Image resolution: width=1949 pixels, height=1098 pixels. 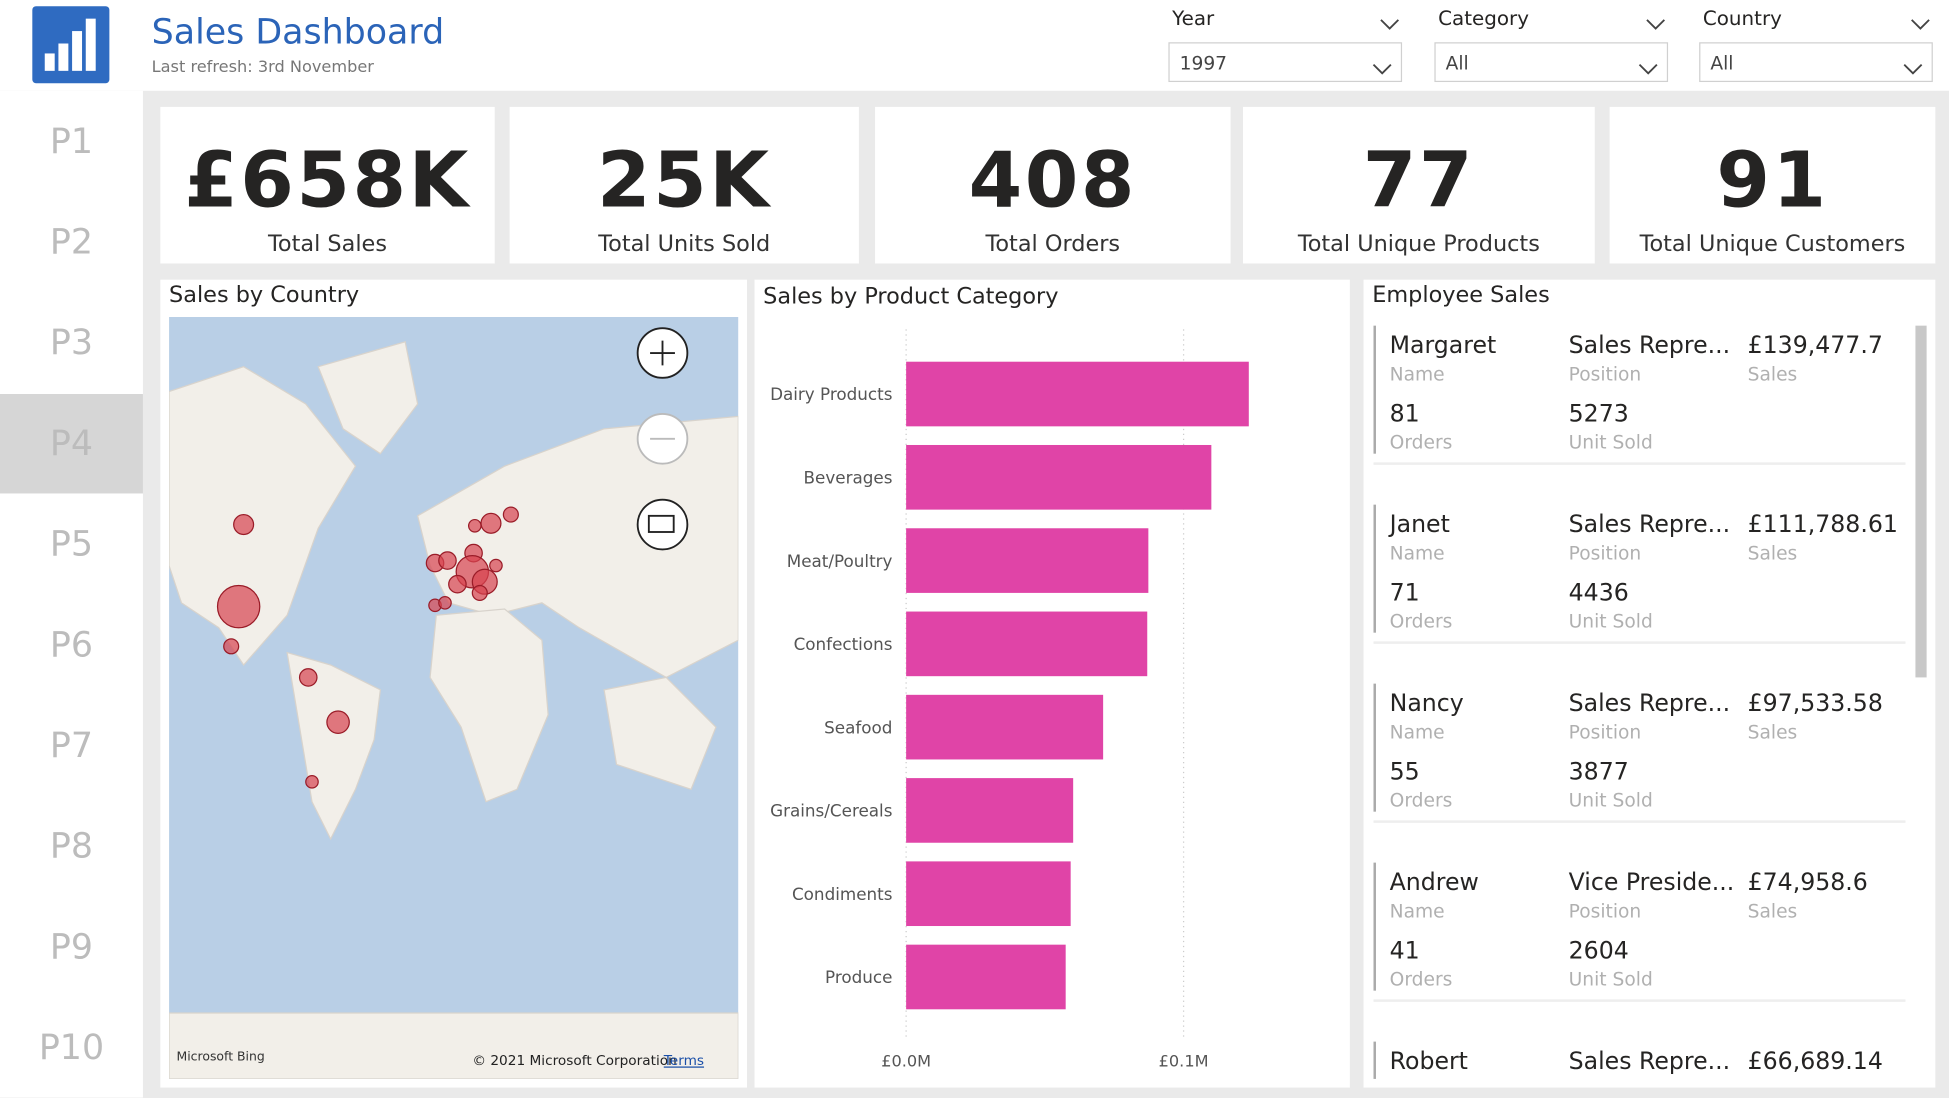 What do you see at coordinates (1483, 18) in the screenshot?
I see `filter-label: Category` at bounding box center [1483, 18].